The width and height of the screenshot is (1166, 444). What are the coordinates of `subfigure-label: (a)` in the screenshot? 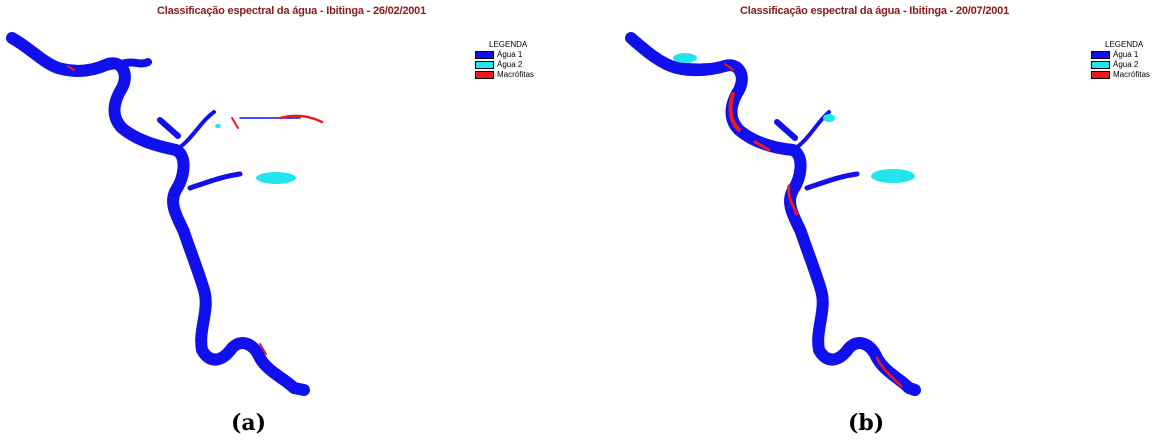 It's located at (249, 423).